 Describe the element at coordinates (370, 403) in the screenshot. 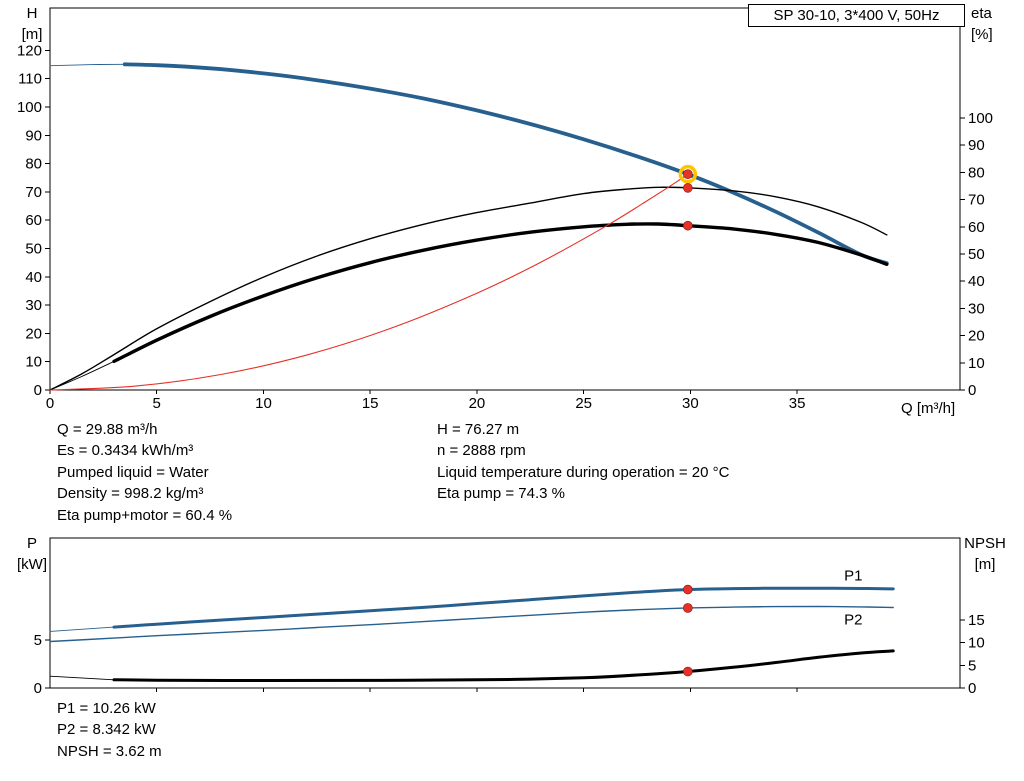

I see `hq-efficiency-chart-x-tick-label: 15` at that location.